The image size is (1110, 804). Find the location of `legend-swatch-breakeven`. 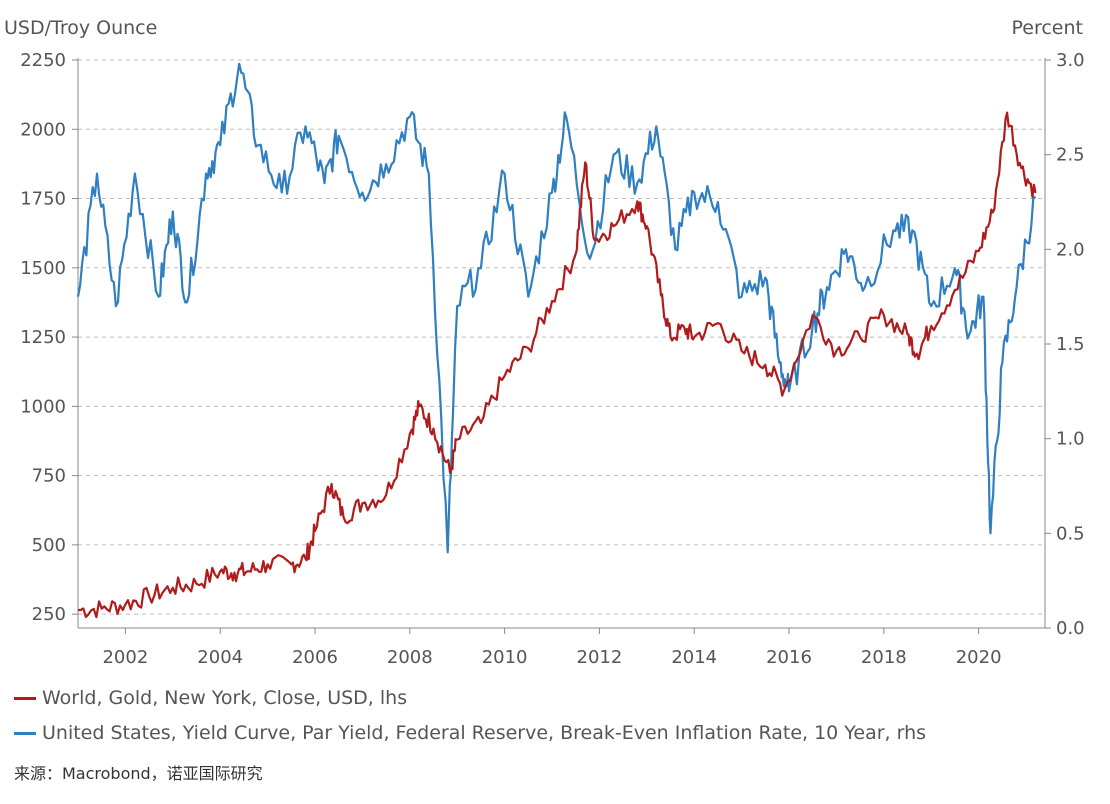

legend-swatch-breakeven is located at coordinates (25, 733).